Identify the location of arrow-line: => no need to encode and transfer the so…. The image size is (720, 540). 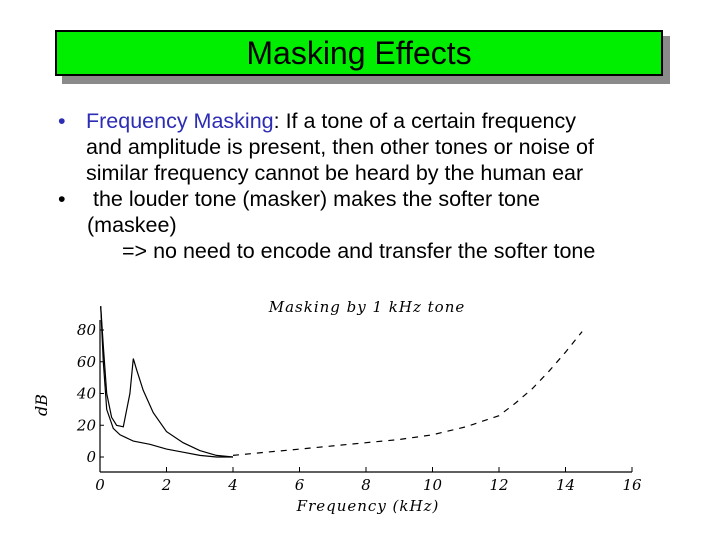
(359, 251).